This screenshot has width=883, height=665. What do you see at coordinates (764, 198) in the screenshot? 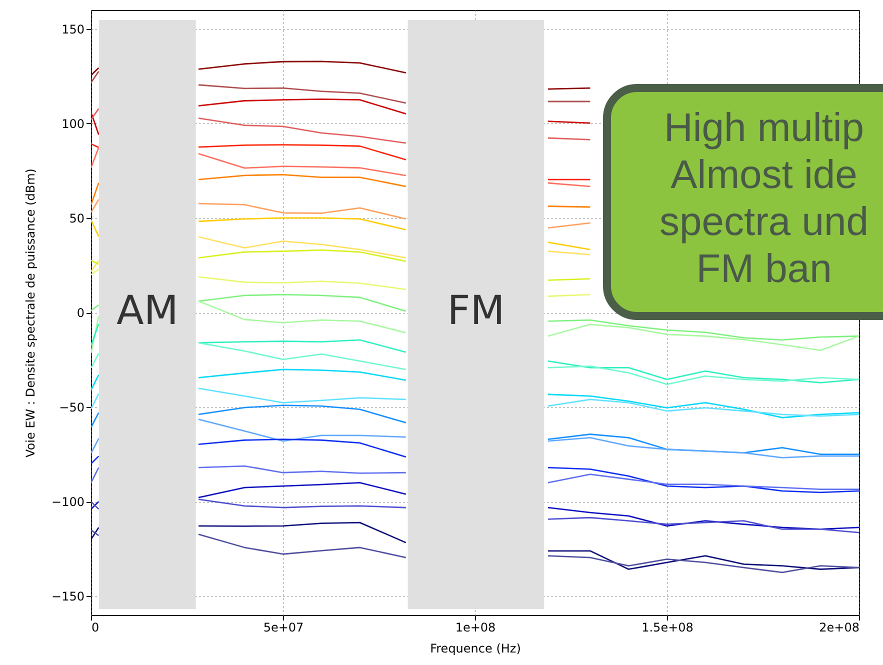
I see `annotation: High multip Almost ide spectra und FM ban` at bounding box center [764, 198].